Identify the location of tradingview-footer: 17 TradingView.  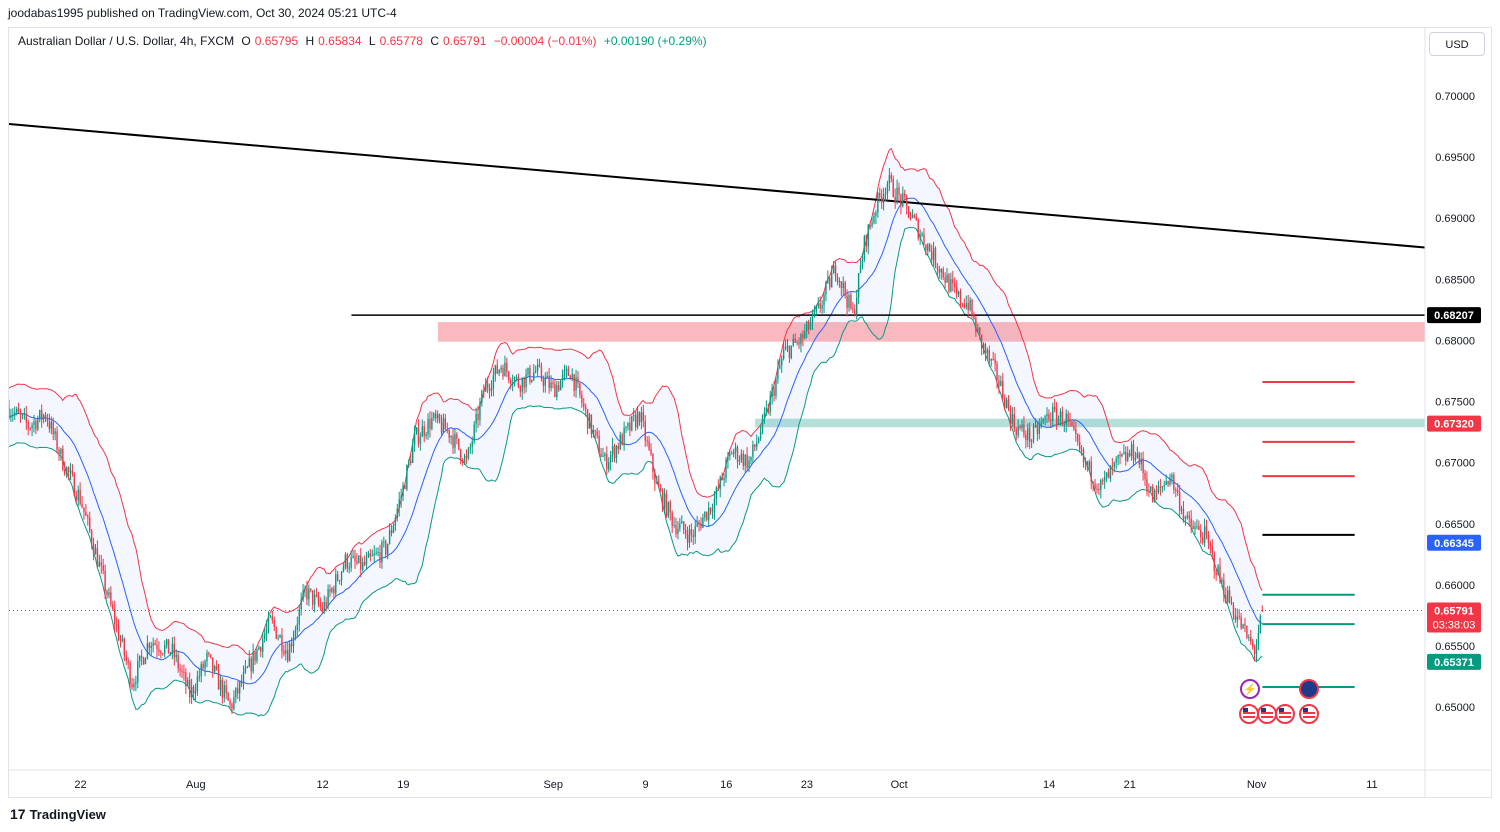
(58, 814).